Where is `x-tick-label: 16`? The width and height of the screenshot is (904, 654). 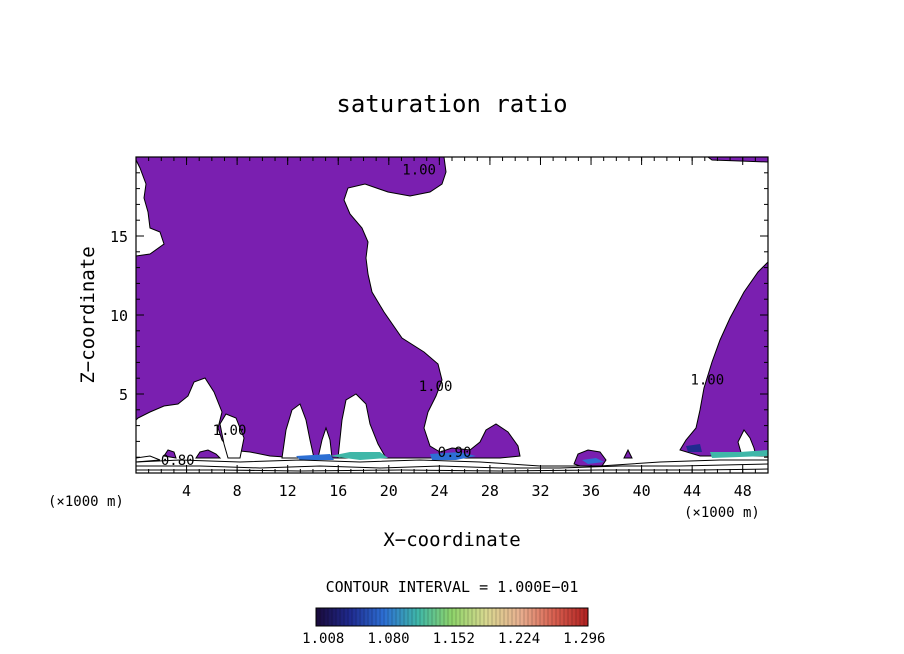 x-tick-label: 16 is located at coordinates (338, 491).